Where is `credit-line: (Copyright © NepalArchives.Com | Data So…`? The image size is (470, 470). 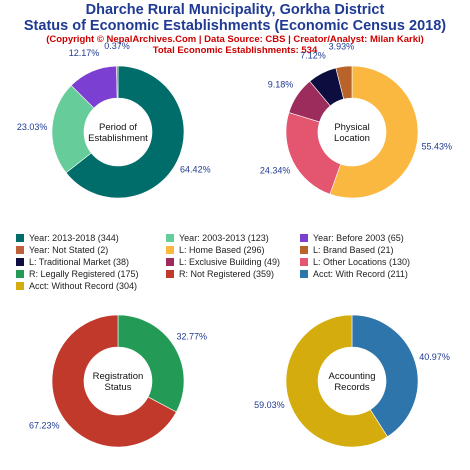
credit-line: (Copyright © NepalArchives.Com | Data So… is located at coordinates (235, 39).